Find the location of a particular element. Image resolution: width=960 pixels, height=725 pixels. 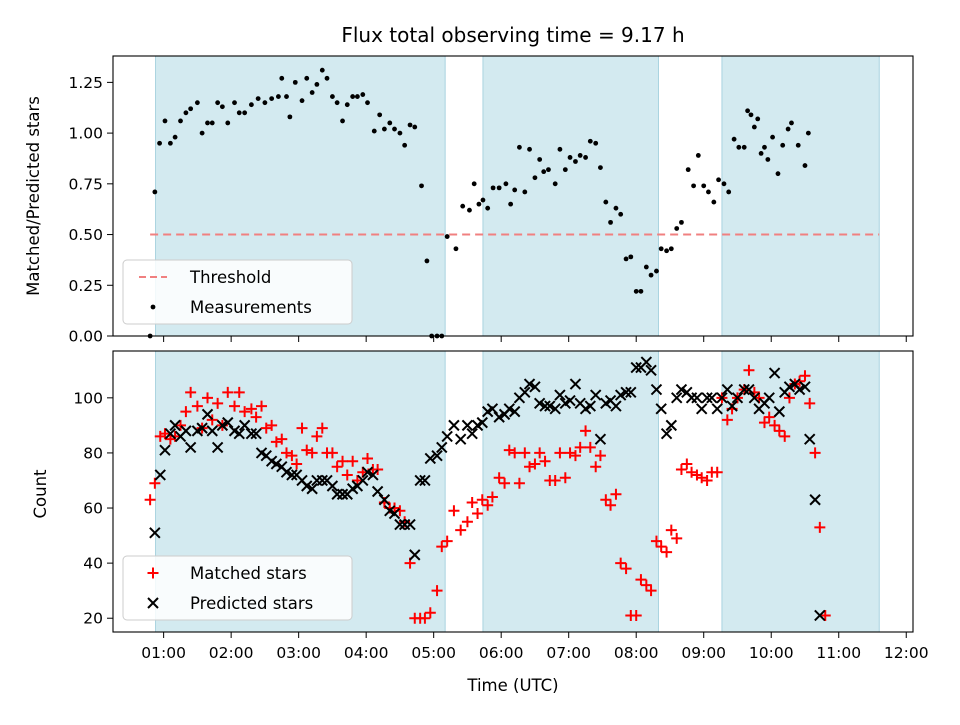

y-tick-label: 0.75 is located at coordinates (85, 184).